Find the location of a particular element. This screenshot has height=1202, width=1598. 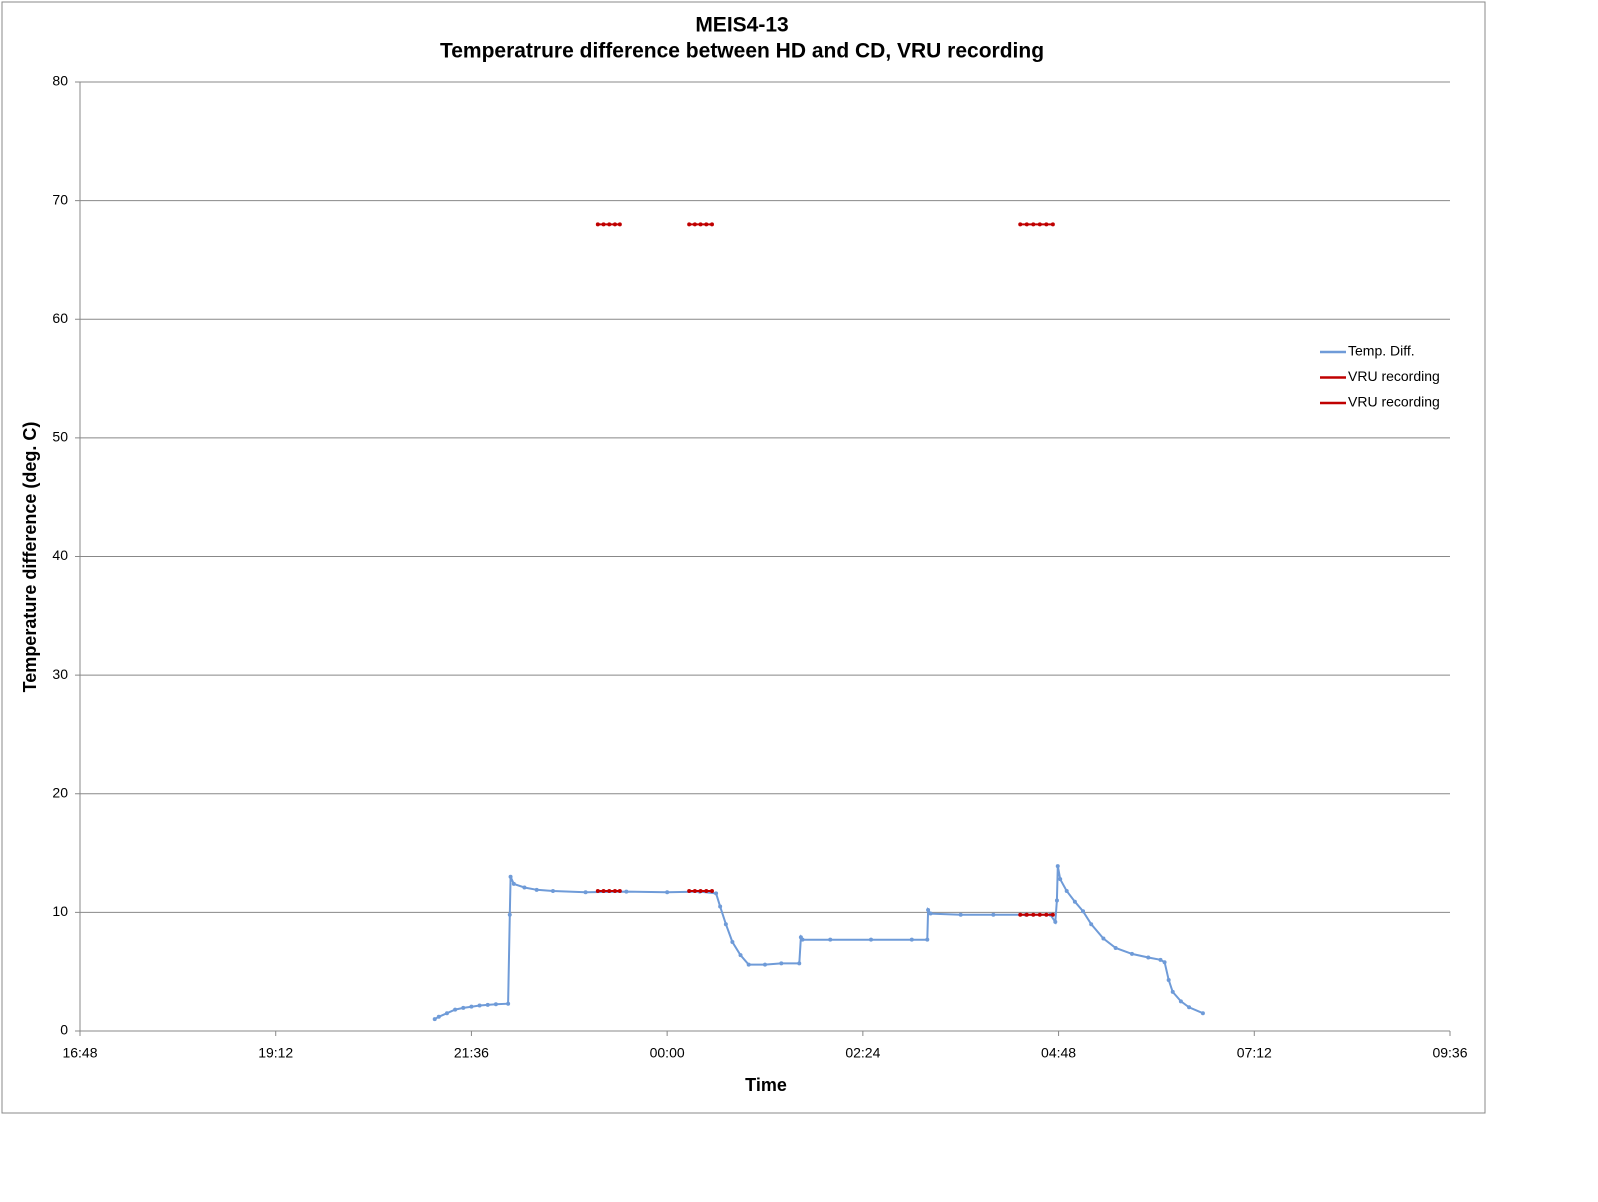

x-tick-label: 16:48 is located at coordinates (79, 1053).